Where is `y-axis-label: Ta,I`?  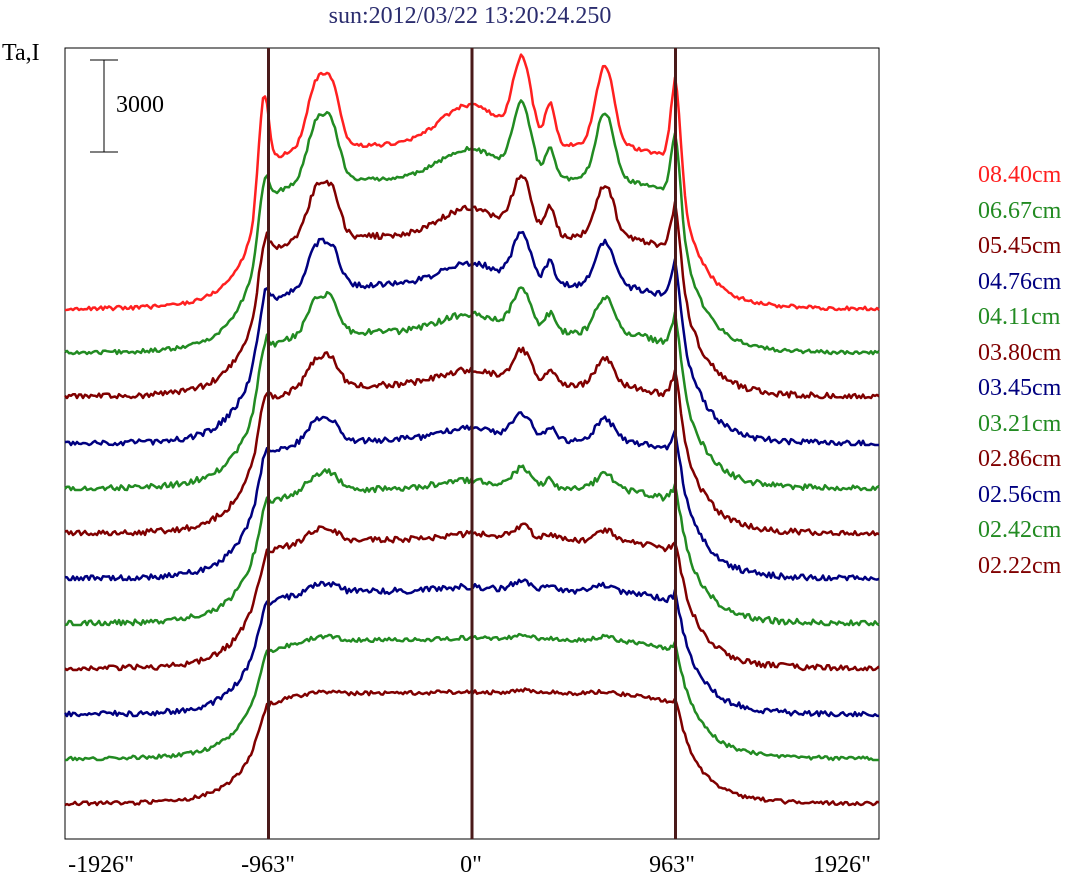
y-axis-label: Ta,I is located at coordinates (21, 53).